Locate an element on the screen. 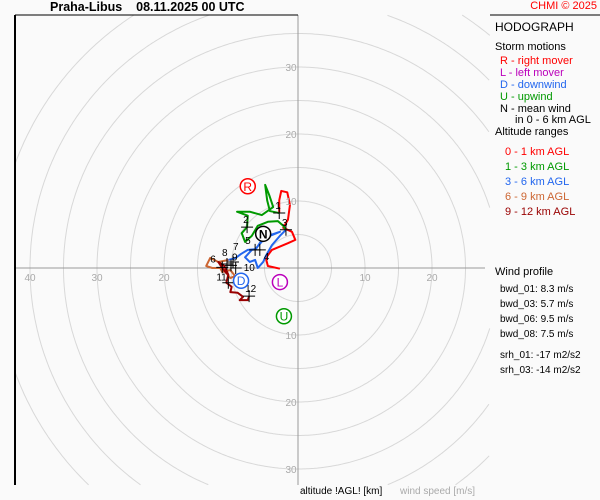 This screenshot has height=500, width=600. height-marker-label: 6 is located at coordinates (213, 259).